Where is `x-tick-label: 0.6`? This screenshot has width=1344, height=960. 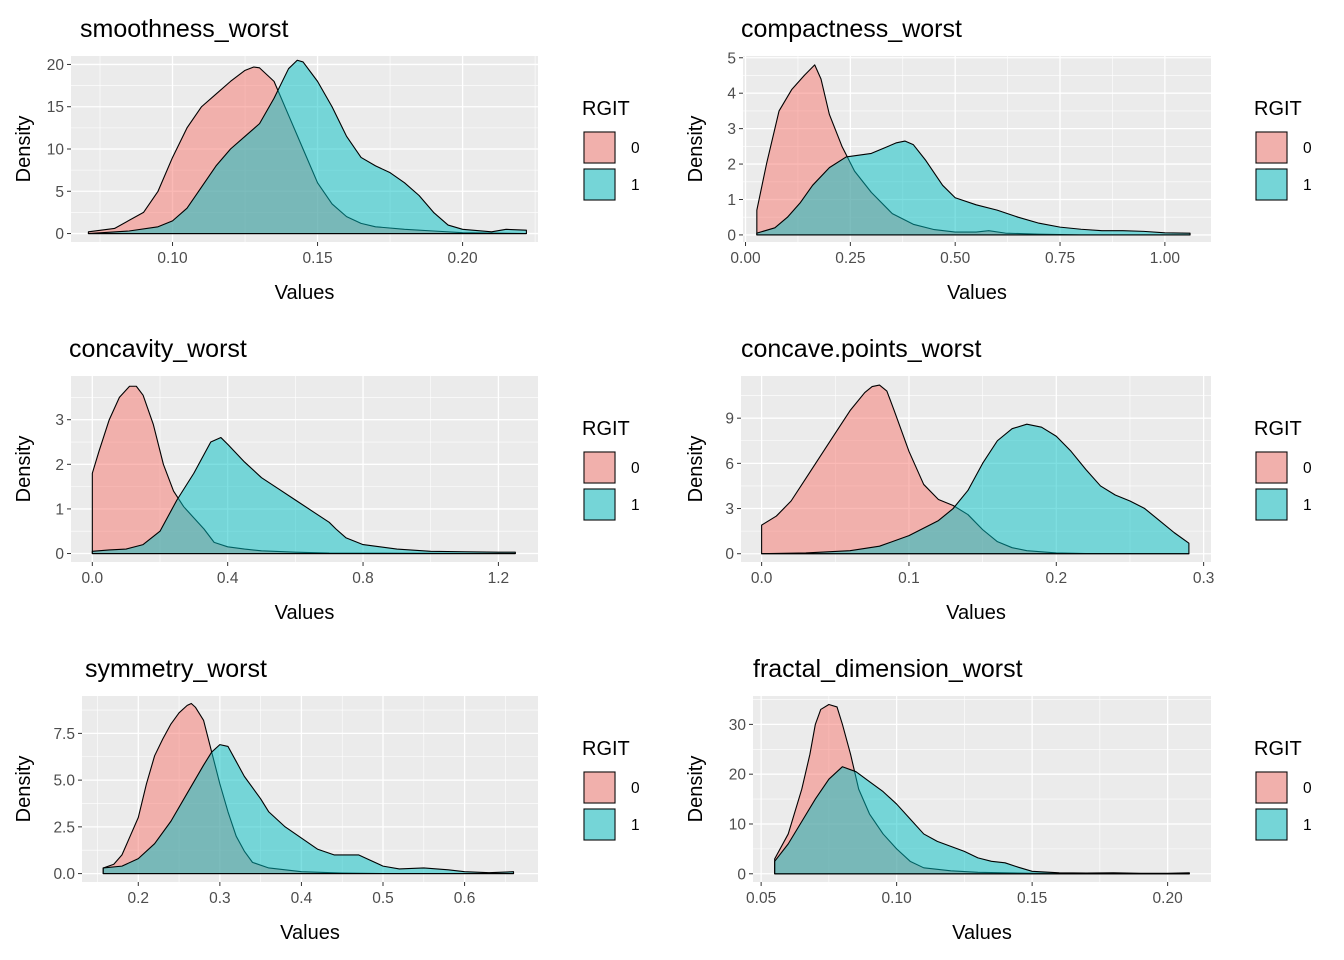 x-tick-label: 0.6 is located at coordinates (465, 898).